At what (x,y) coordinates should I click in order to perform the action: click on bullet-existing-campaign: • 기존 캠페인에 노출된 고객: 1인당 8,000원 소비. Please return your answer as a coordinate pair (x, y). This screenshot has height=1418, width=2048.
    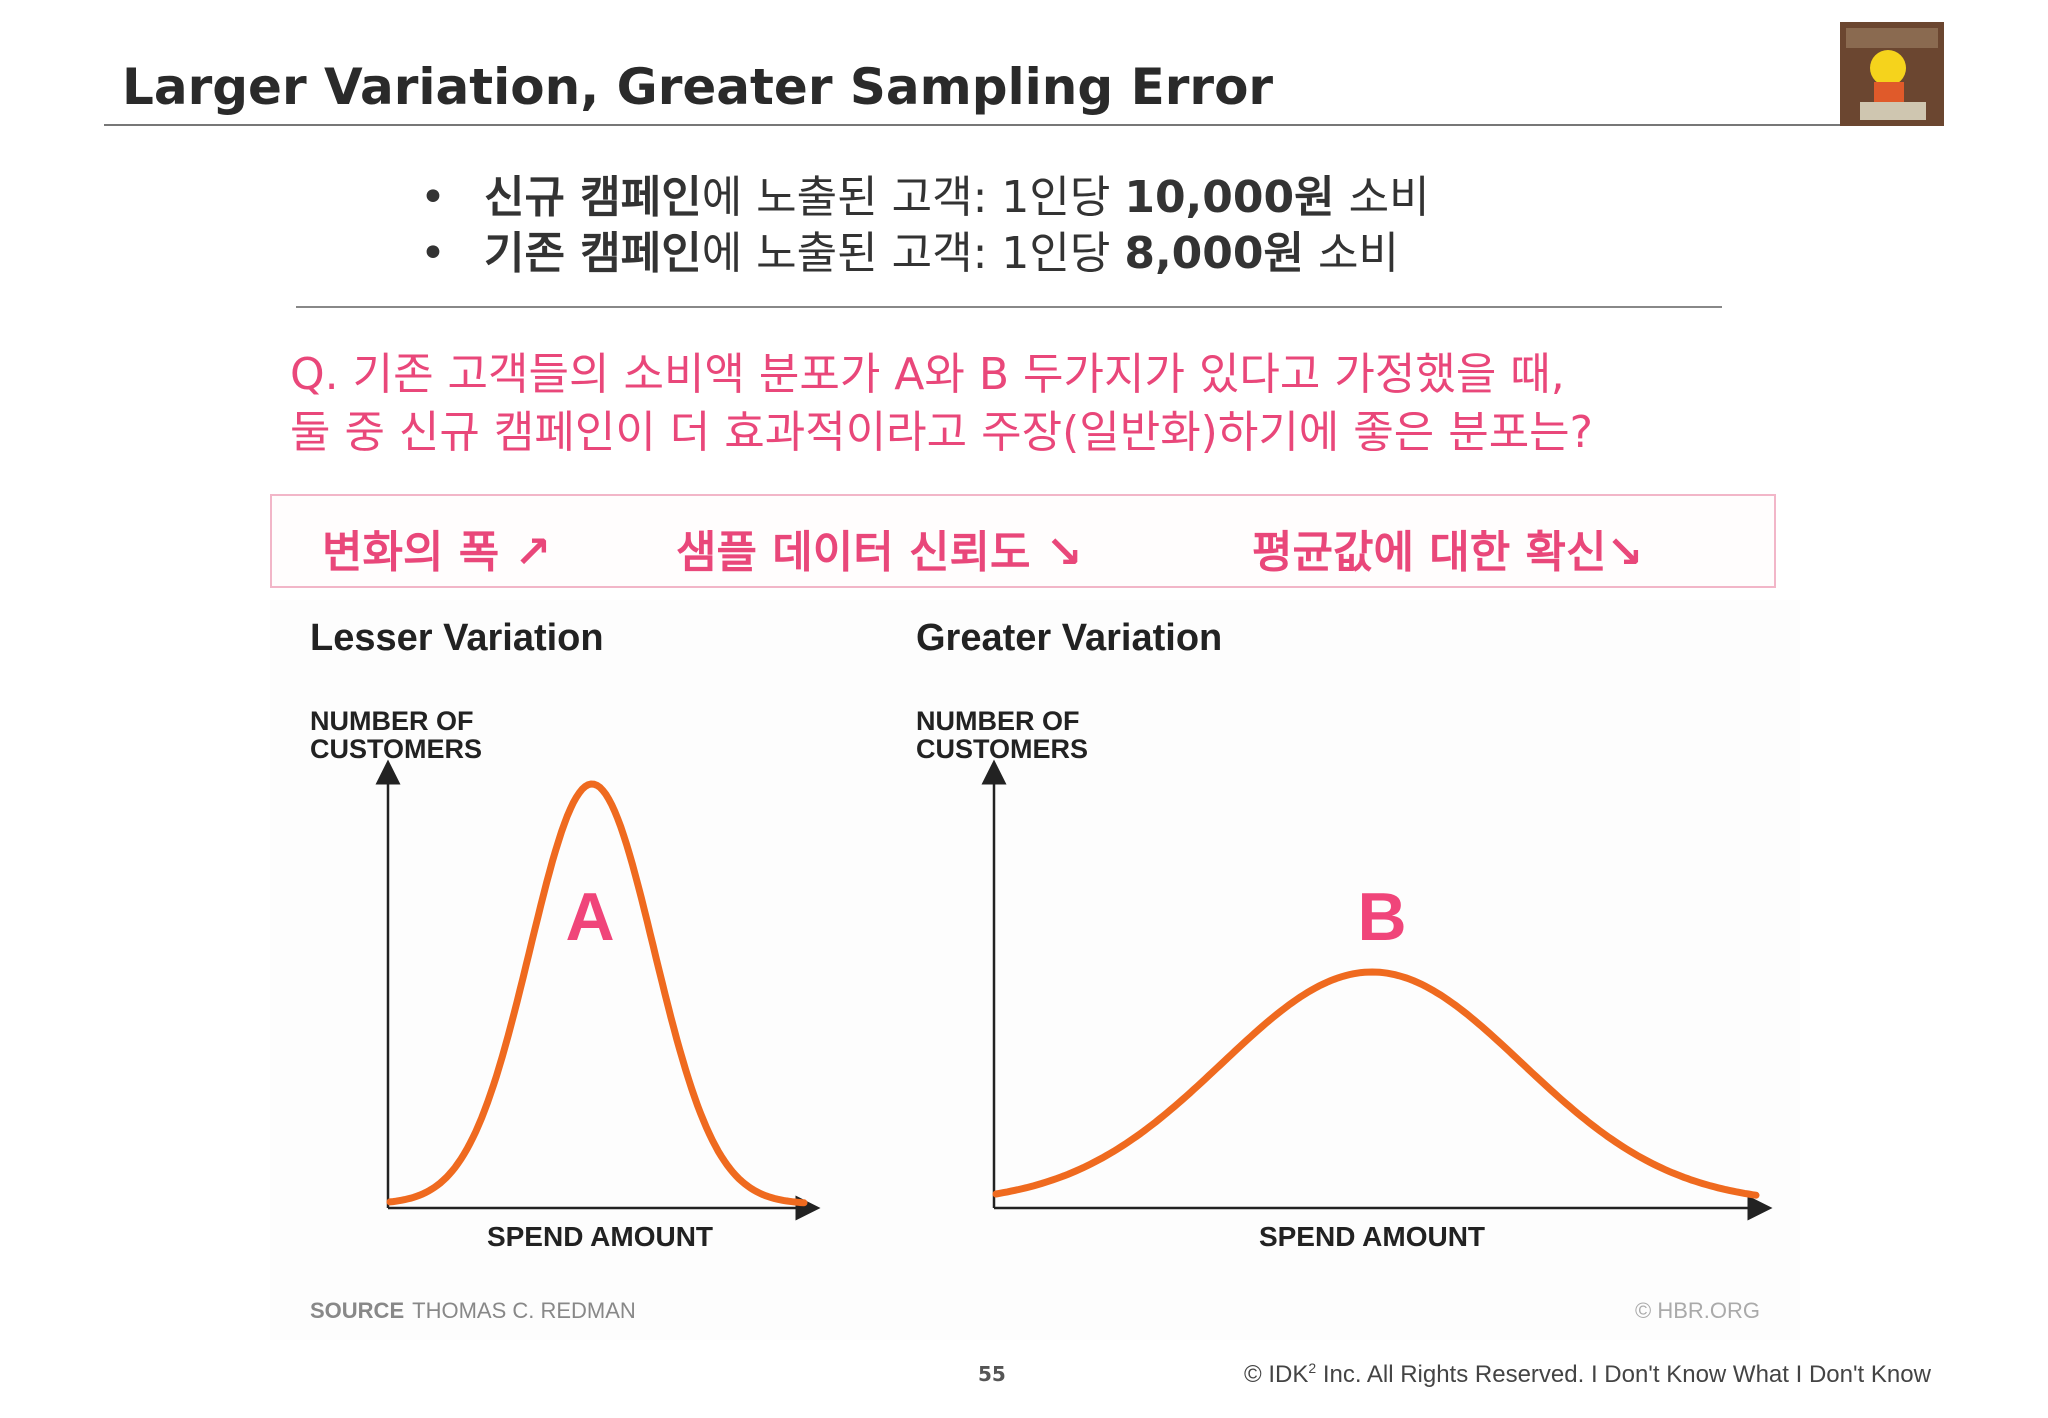
    Looking at the image, I should click on (925, 254).